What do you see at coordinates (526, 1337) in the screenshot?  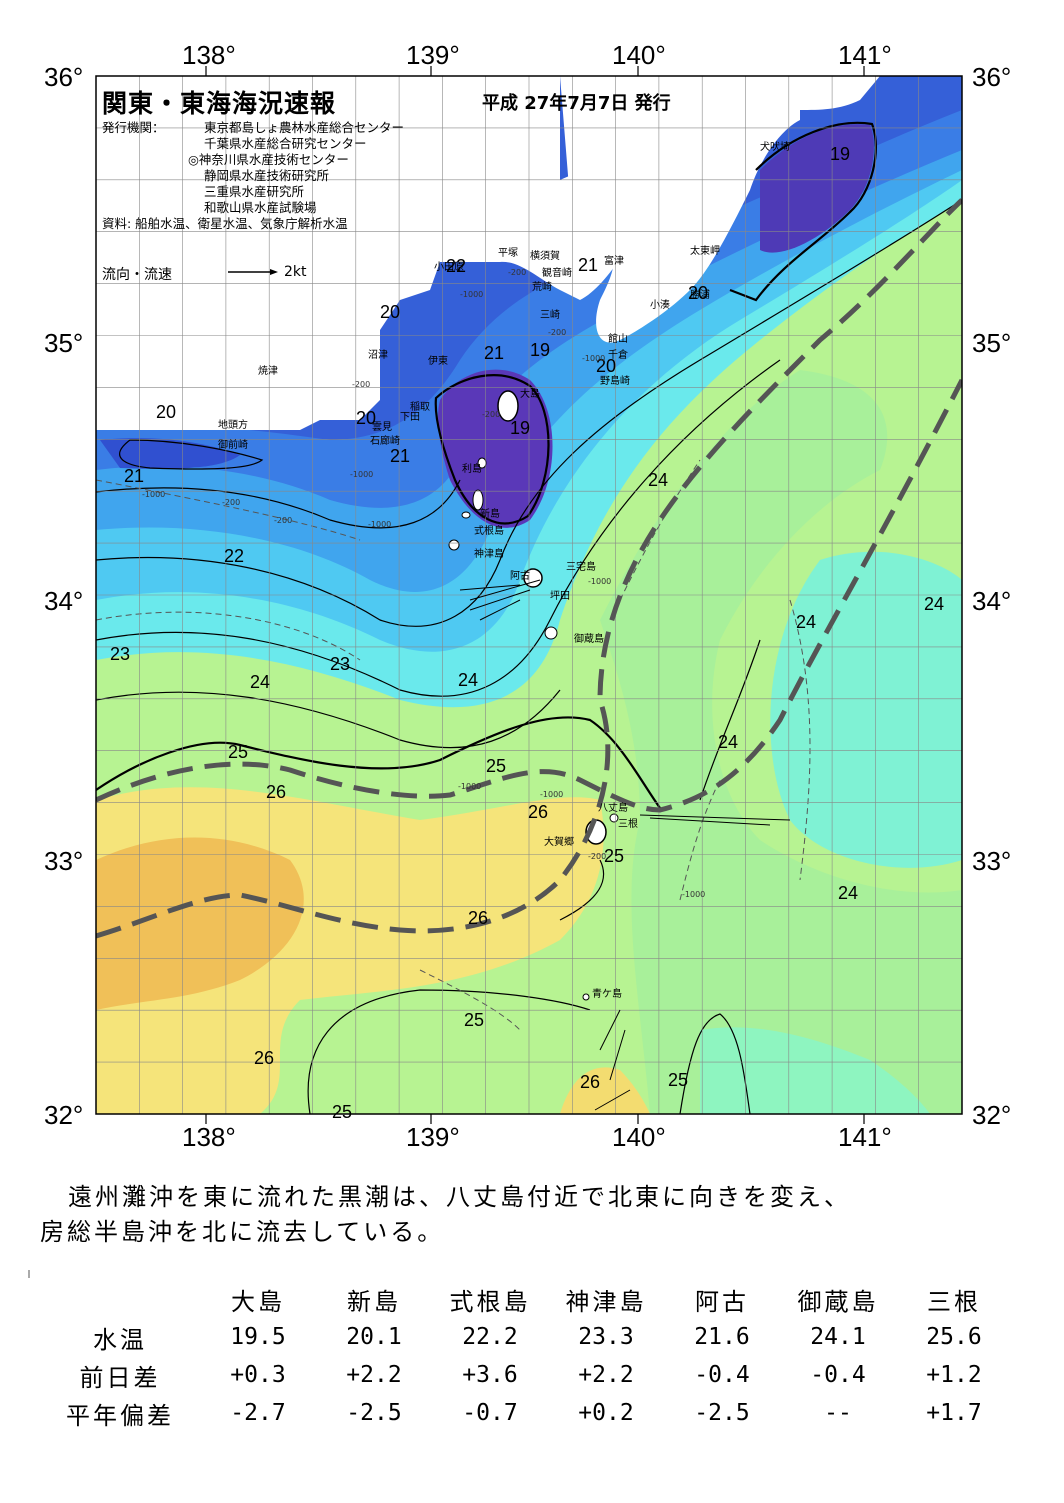 I see `table-row-water-temp: 水温 19.5 20.1 22.2 23.3 21.6 24.1 25.6` at bounding box center [526, 1337].